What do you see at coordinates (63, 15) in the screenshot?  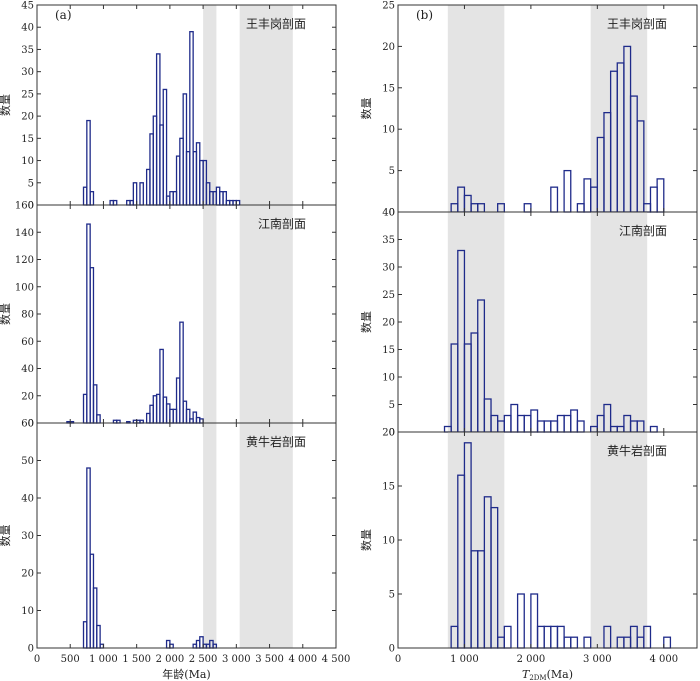 I see `panel-label: (a)` at bounding box center [63, 15].